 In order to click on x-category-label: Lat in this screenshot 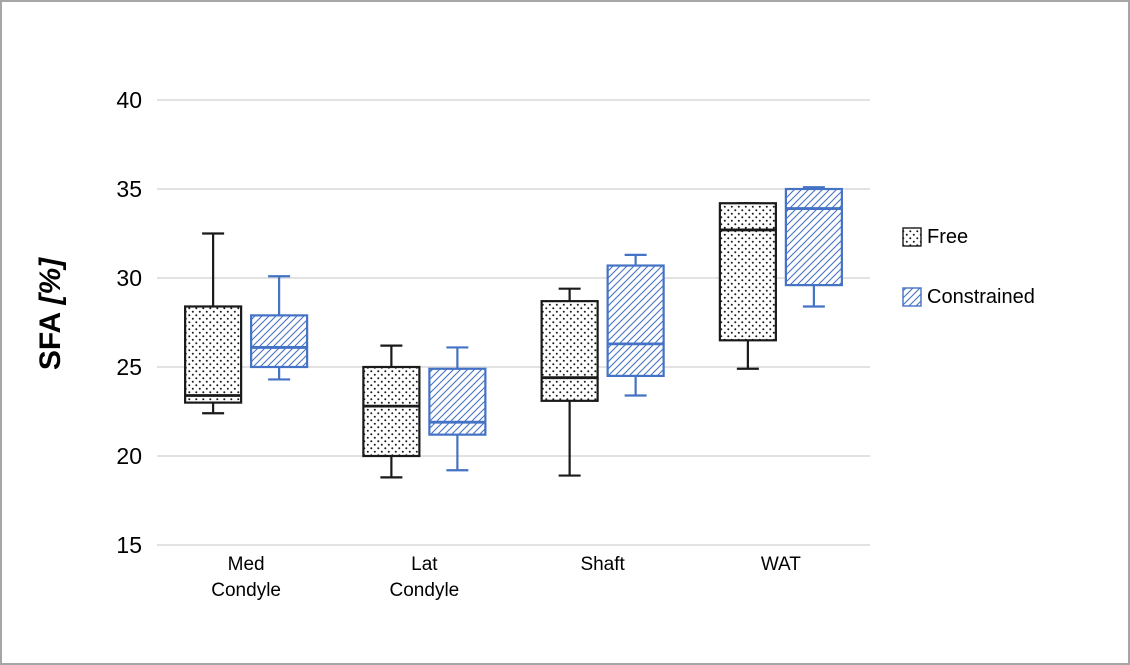, I will do `click(424, 564)`.